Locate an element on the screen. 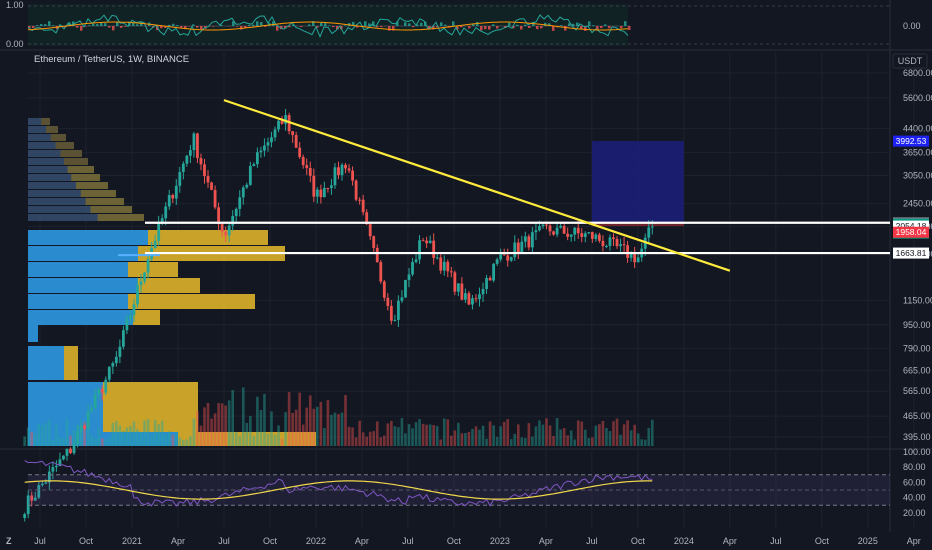 This screenshot has width=932, height=550. rsi-pane is located at coordinates (457, 483).